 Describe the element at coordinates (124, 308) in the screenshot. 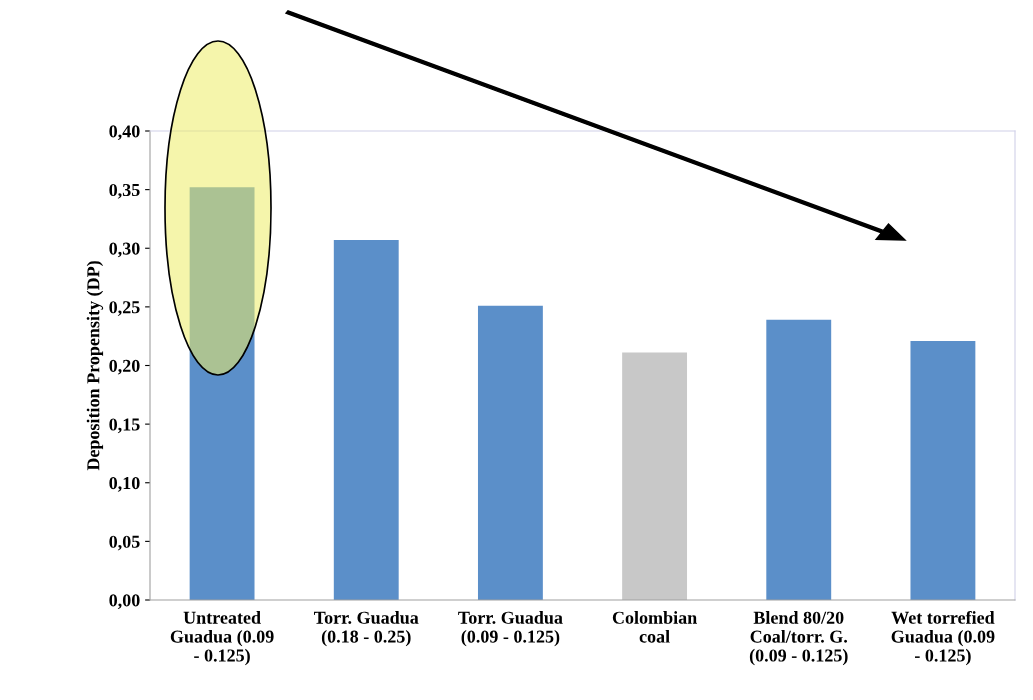

I see `y-tick-label: 0,25` at that location.